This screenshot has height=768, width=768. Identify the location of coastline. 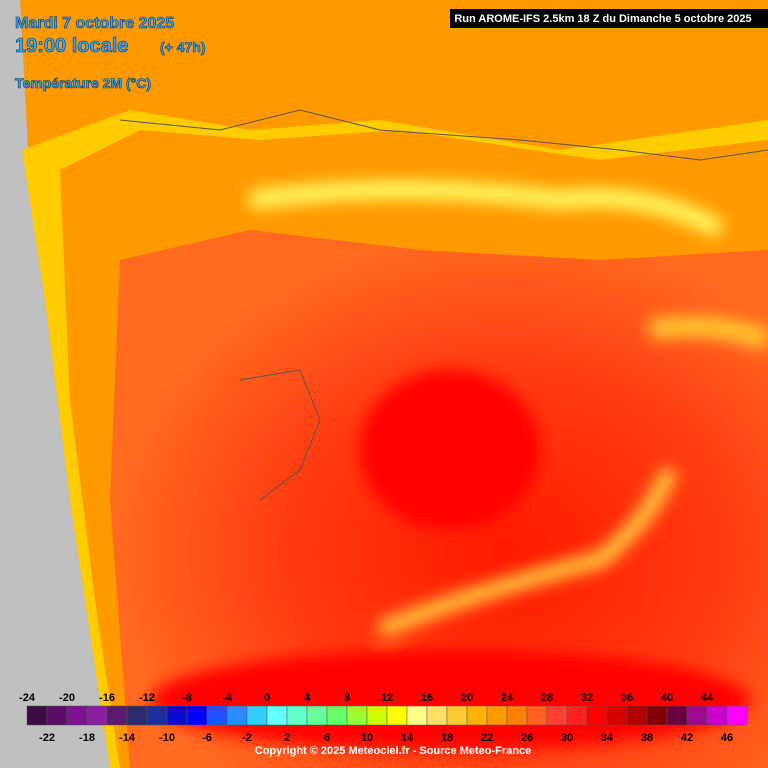
(443, 135).